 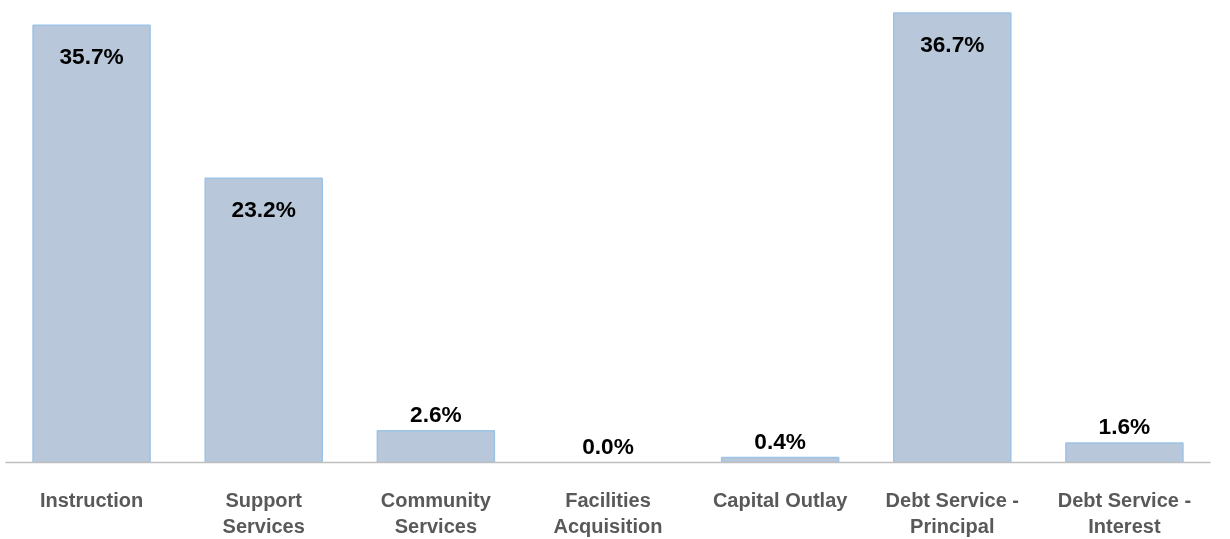 I want to click on x-tick-label: Community Services, so click(x=436, y=512).